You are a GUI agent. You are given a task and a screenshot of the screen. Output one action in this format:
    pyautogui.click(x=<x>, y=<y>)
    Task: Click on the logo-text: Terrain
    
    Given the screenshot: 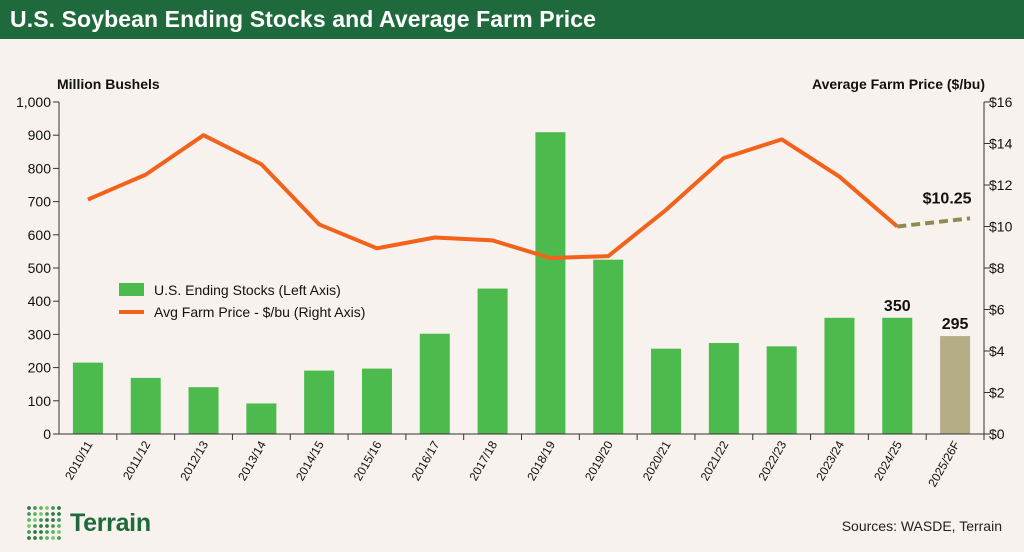 What is the action you would take?
    pyautogui.click(x=110, y=522)
    